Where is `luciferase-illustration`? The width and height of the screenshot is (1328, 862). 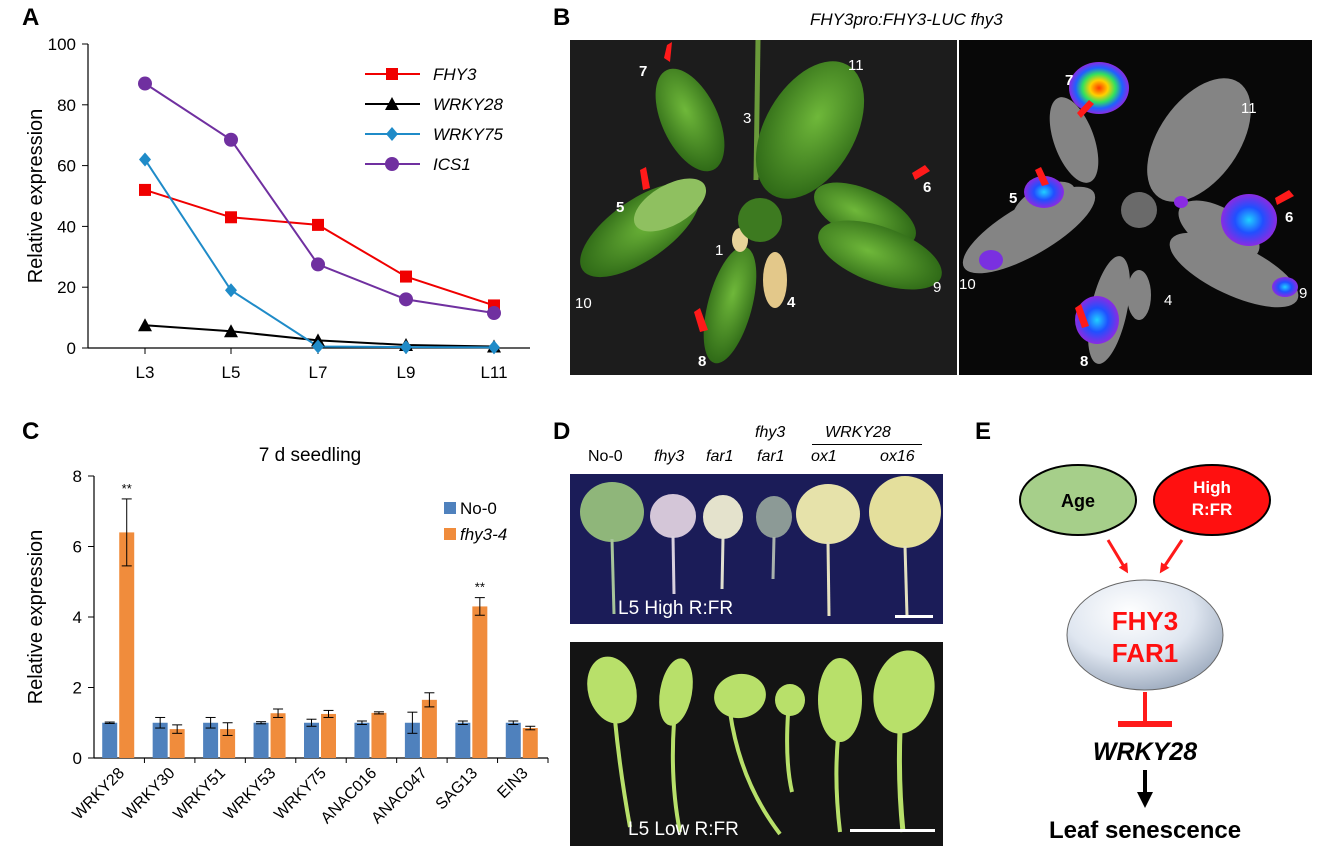 luciferase-illustration is located at coordinates (1135, 207).